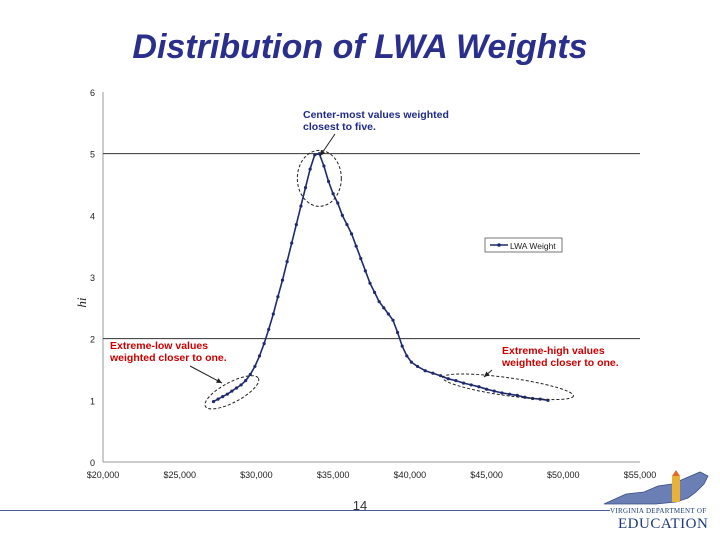 The image size is (720, 540). What do you see at coordinates (92, 216) in the screenshot?
I see `y-tick-label: 4` at bounding box center [92, 216].